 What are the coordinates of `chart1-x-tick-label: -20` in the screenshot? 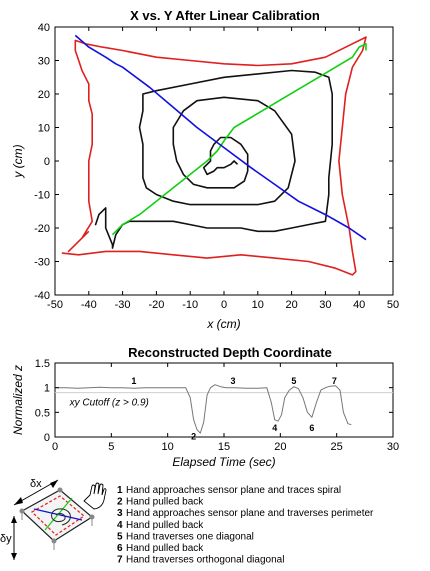 It's located at (156, 305).